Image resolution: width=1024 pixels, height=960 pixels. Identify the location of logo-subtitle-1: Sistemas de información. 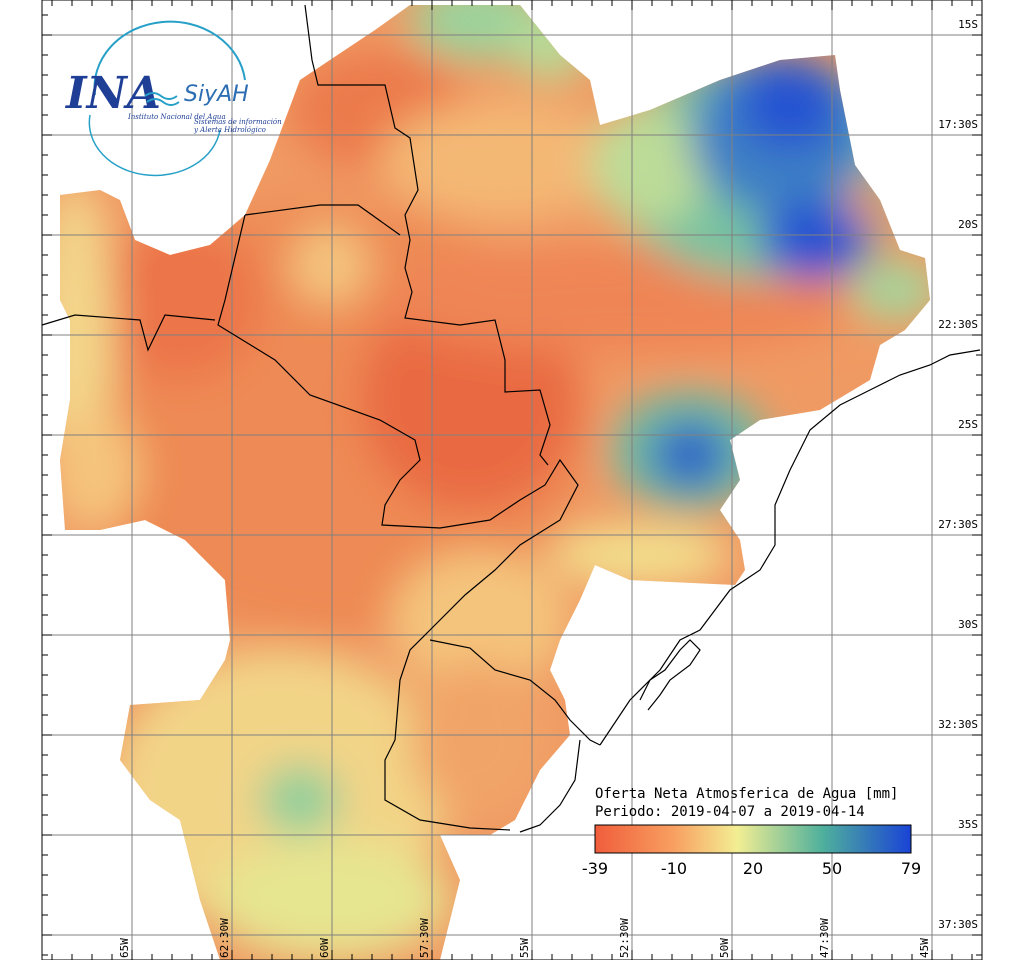
(238, 122).